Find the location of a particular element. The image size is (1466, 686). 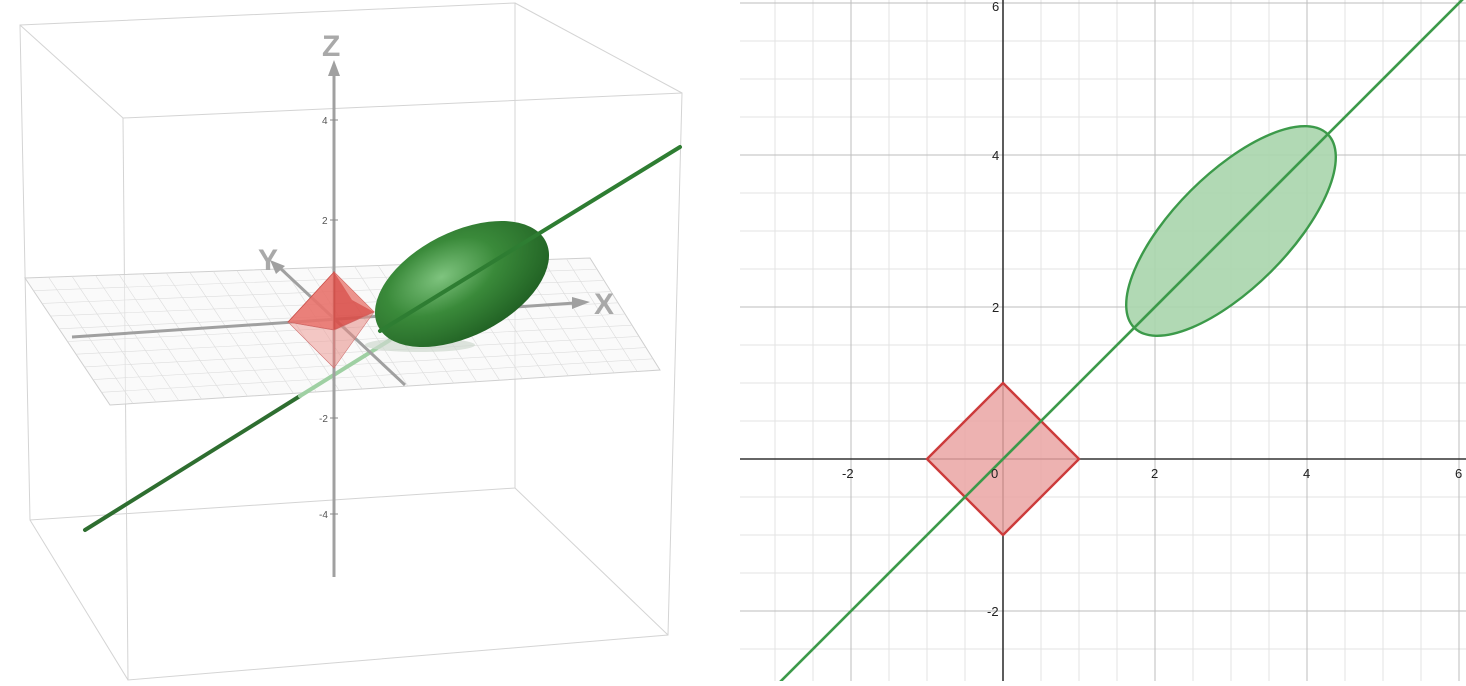

x-tick-label: 4 is located at coordinates (1306, 473).